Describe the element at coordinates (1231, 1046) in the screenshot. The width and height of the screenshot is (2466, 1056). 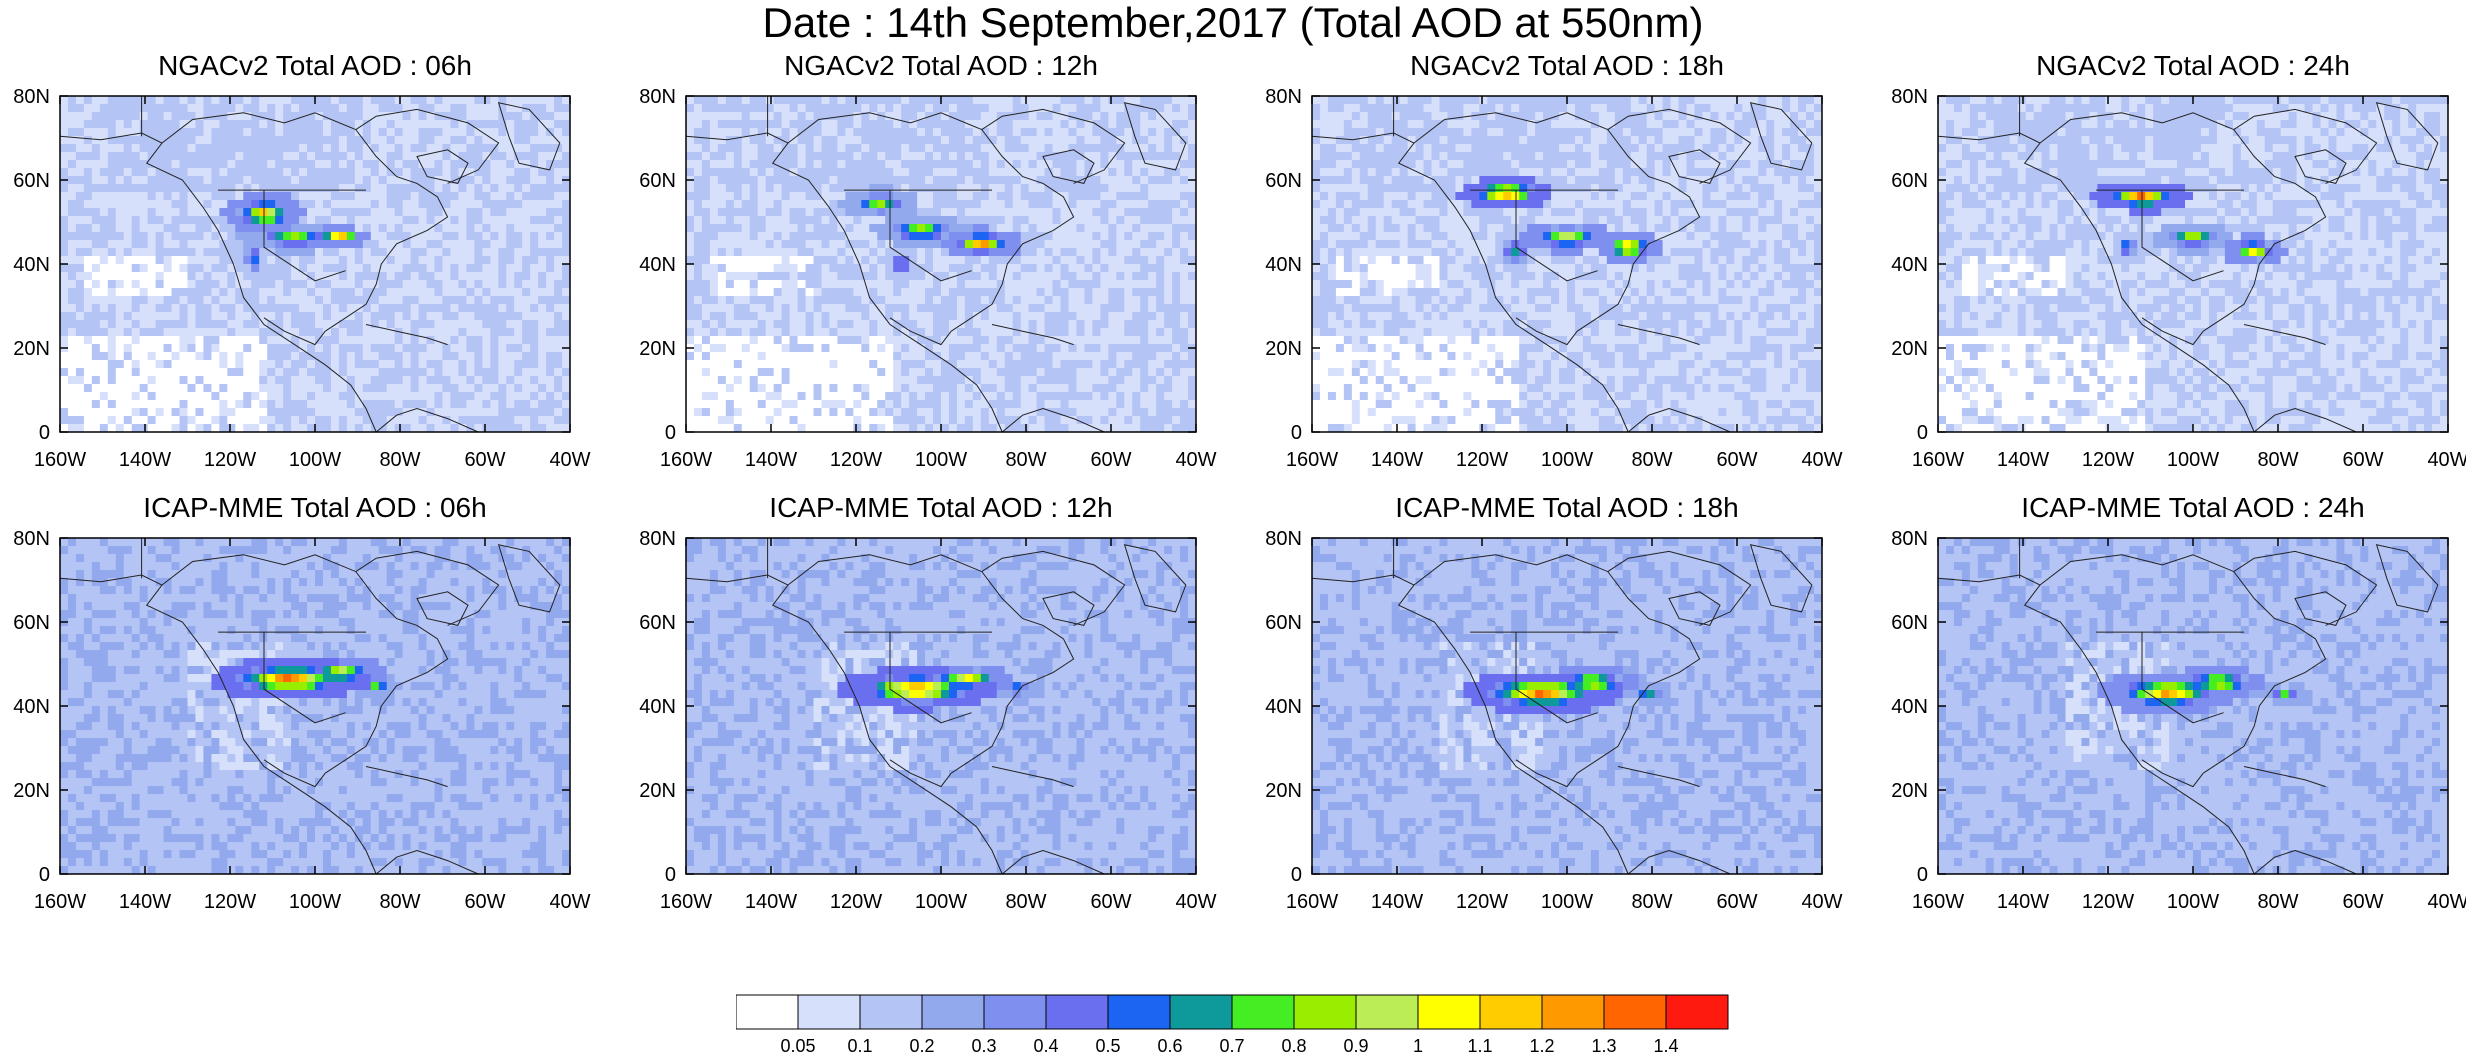
I see `colorbar-label: 0.7` at that location.